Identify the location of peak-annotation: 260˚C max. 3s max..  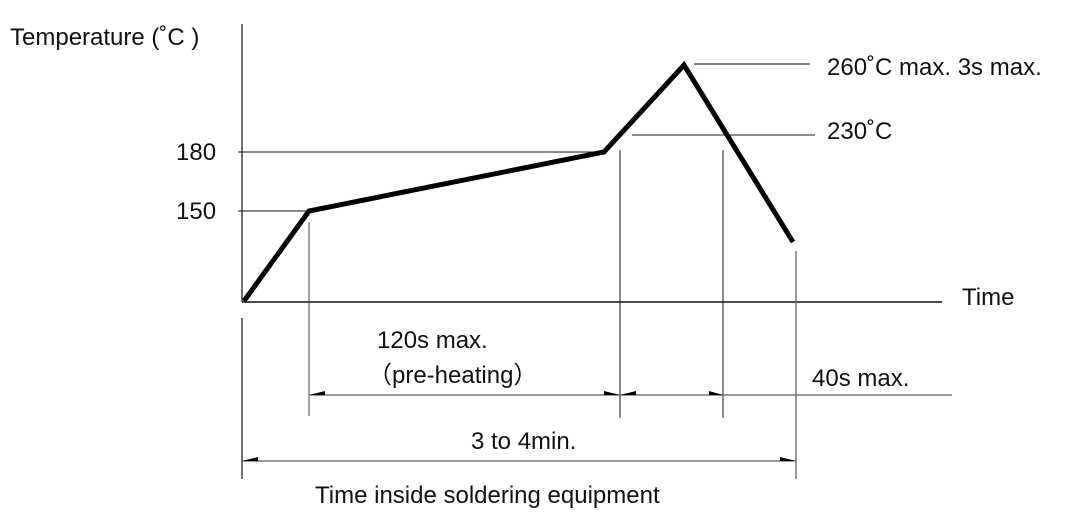
(934, 67).